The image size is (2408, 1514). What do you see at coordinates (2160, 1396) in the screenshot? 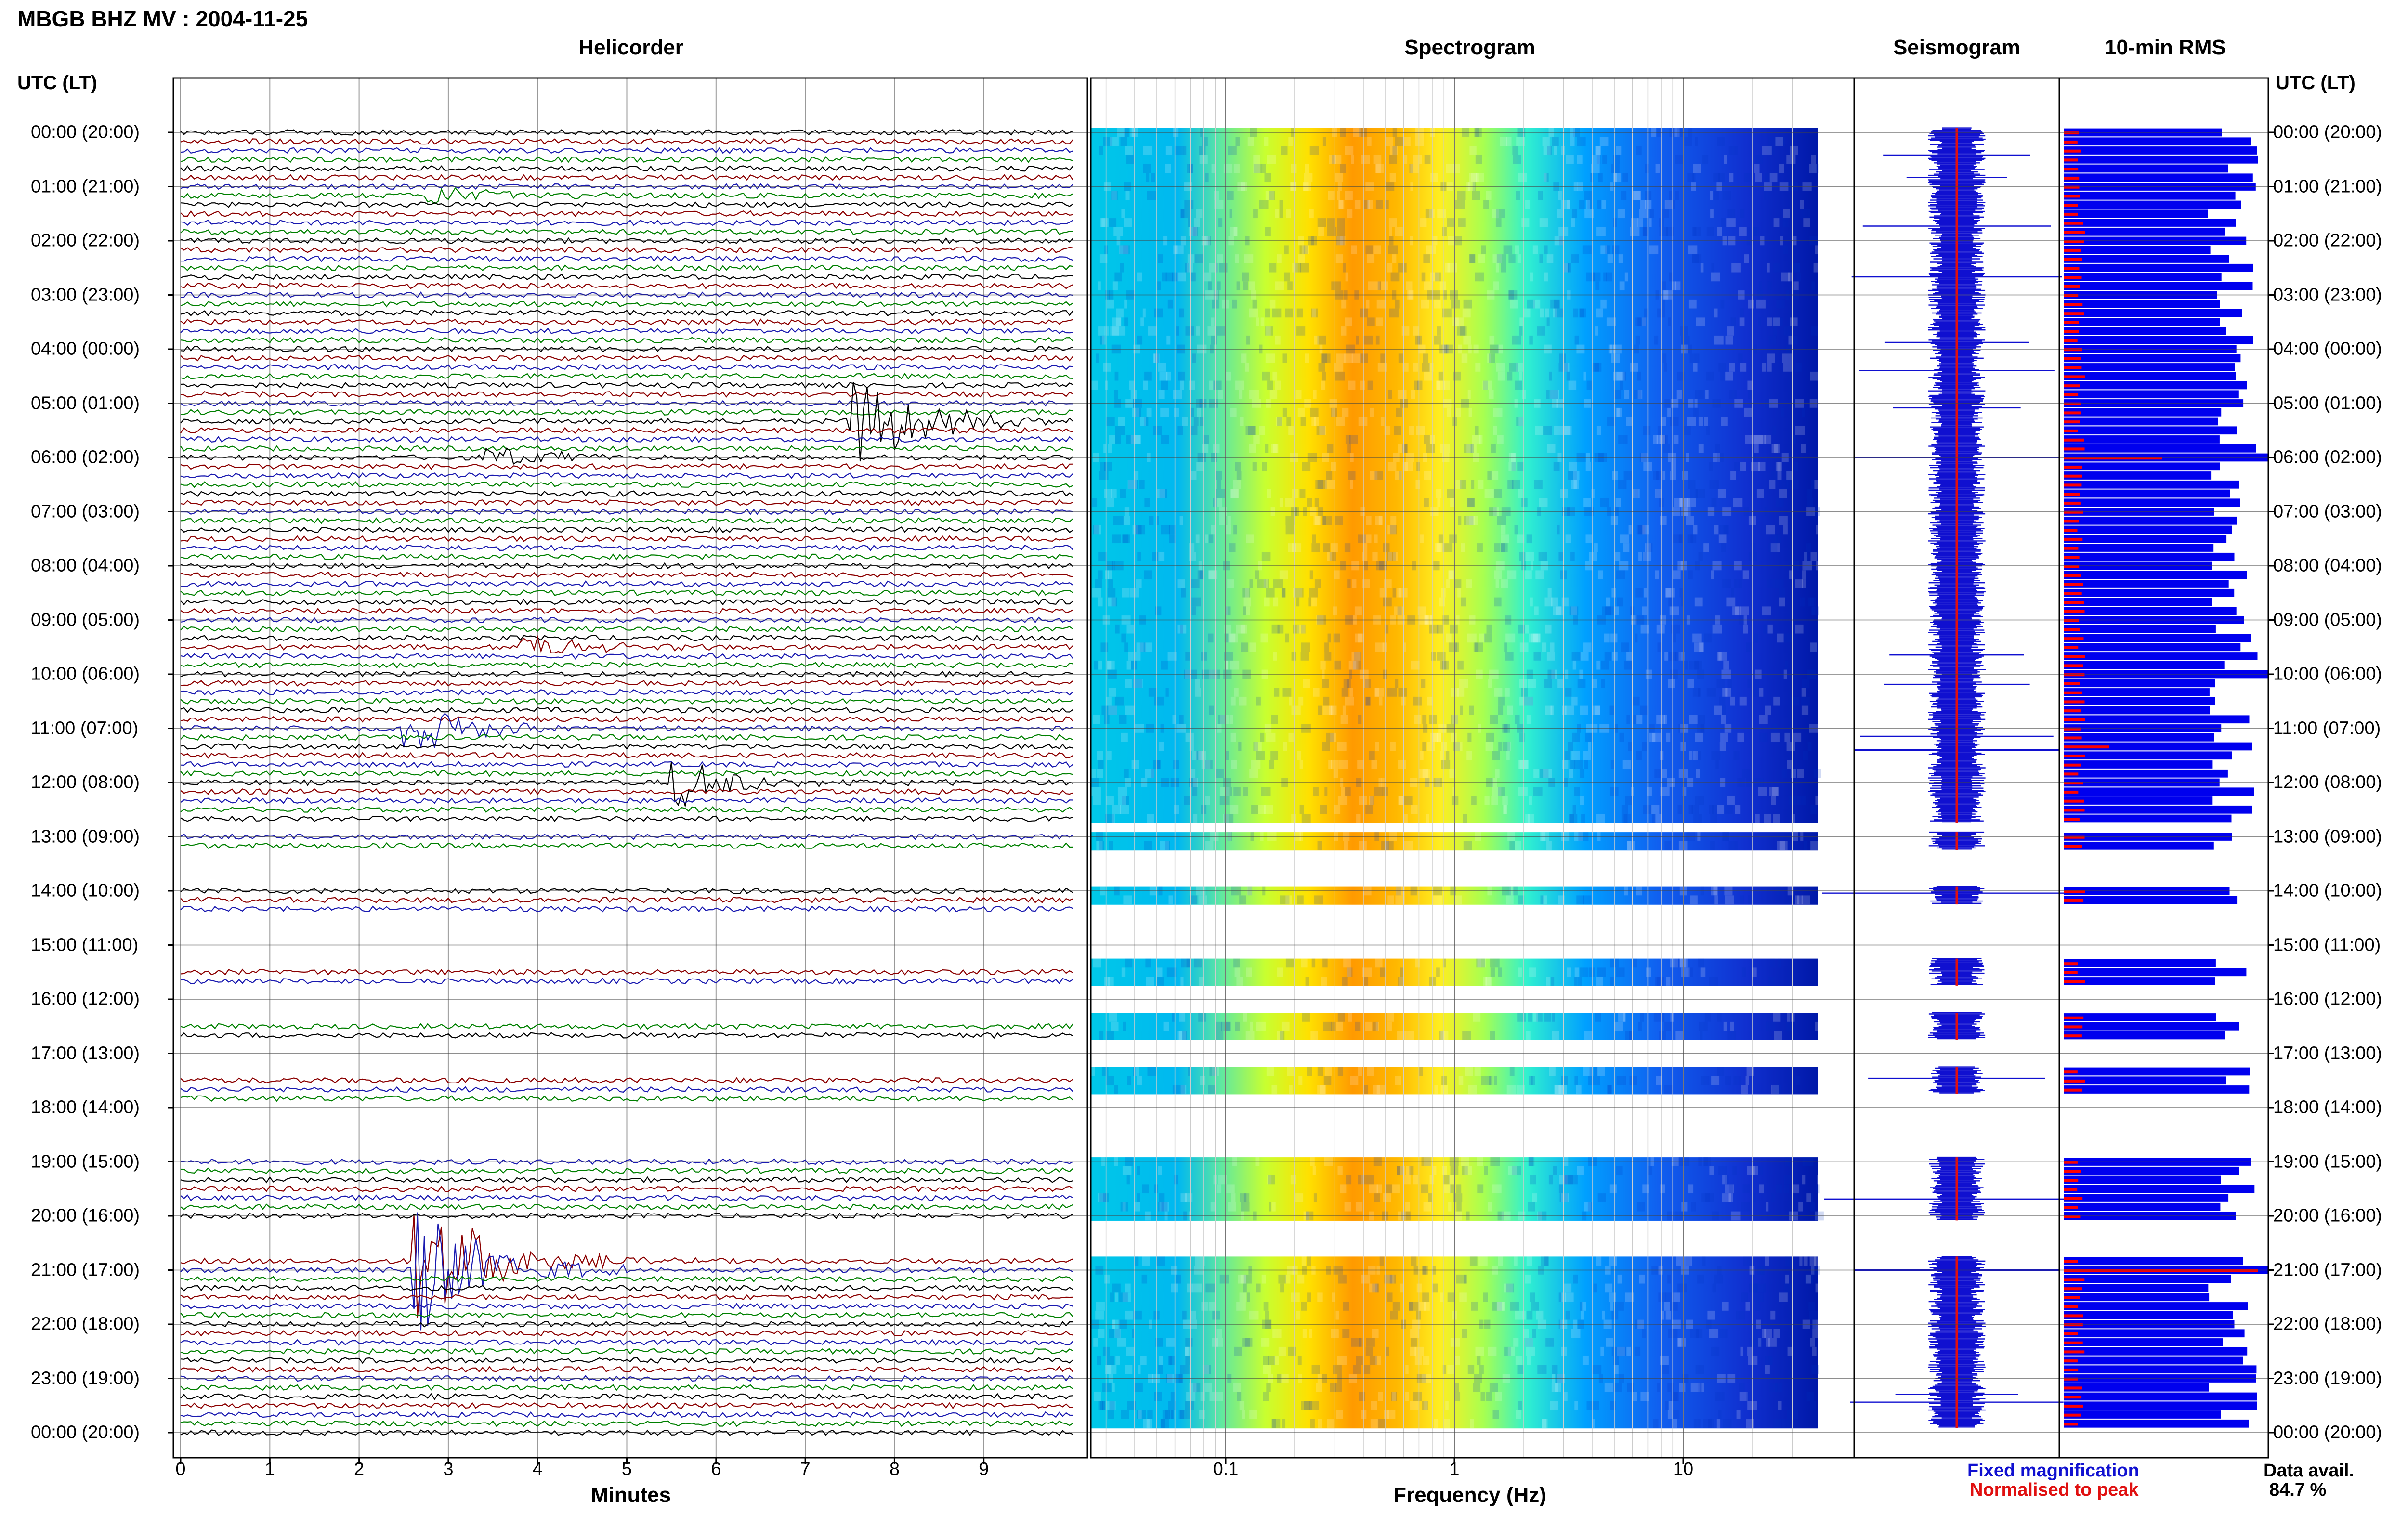
I see `rms-bar-fixed` at bounding box center [2160, 1396].